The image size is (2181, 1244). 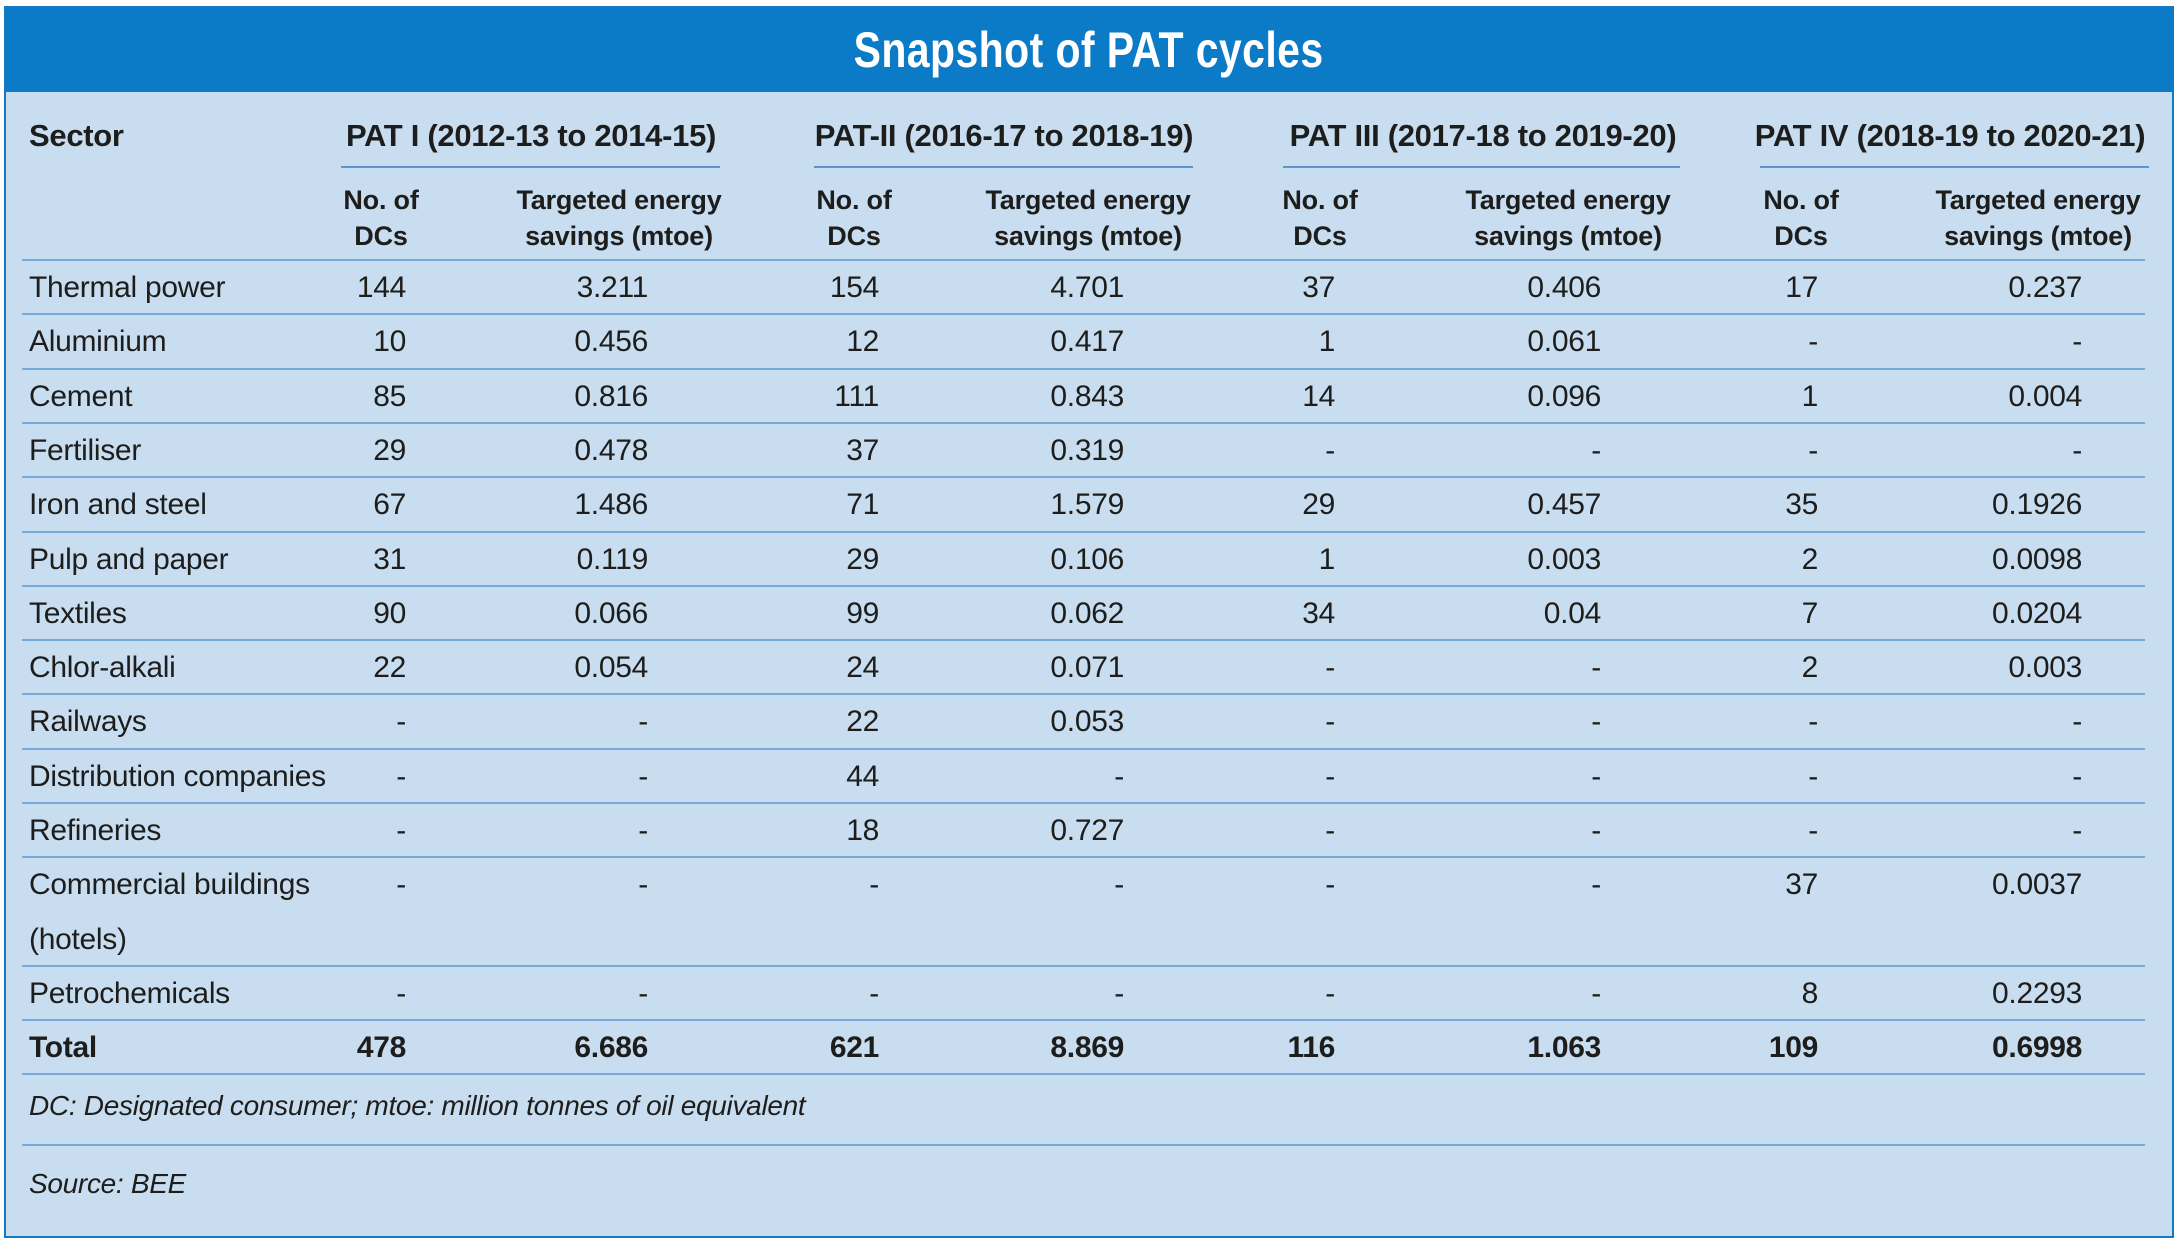 What do you see at coordinates (88, 722) in the screenshot?
I see `sector-name: Railways` at bounding box center [88, 722].